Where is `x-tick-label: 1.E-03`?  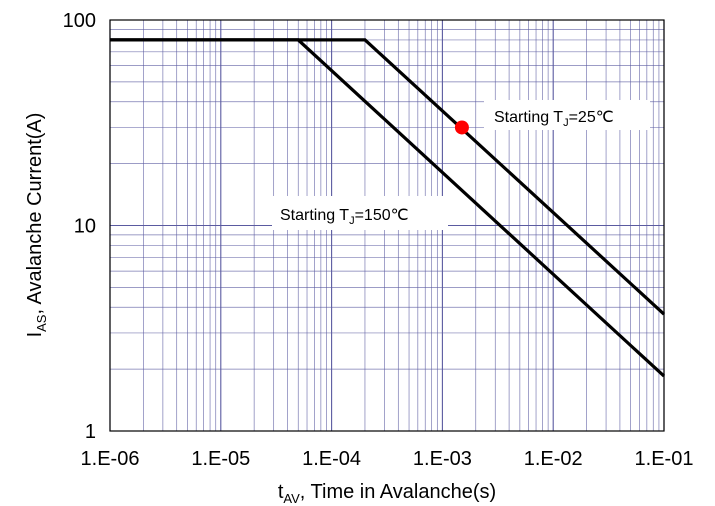
x-tick-label: 1.E-03 is located at coordinates (442, 459).